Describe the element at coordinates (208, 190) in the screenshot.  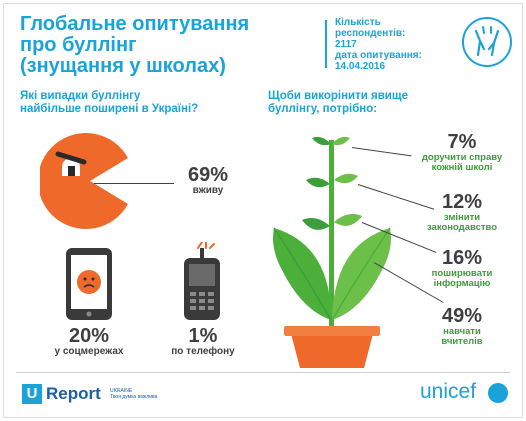
I see `live-stat-label: вживу` at that location.